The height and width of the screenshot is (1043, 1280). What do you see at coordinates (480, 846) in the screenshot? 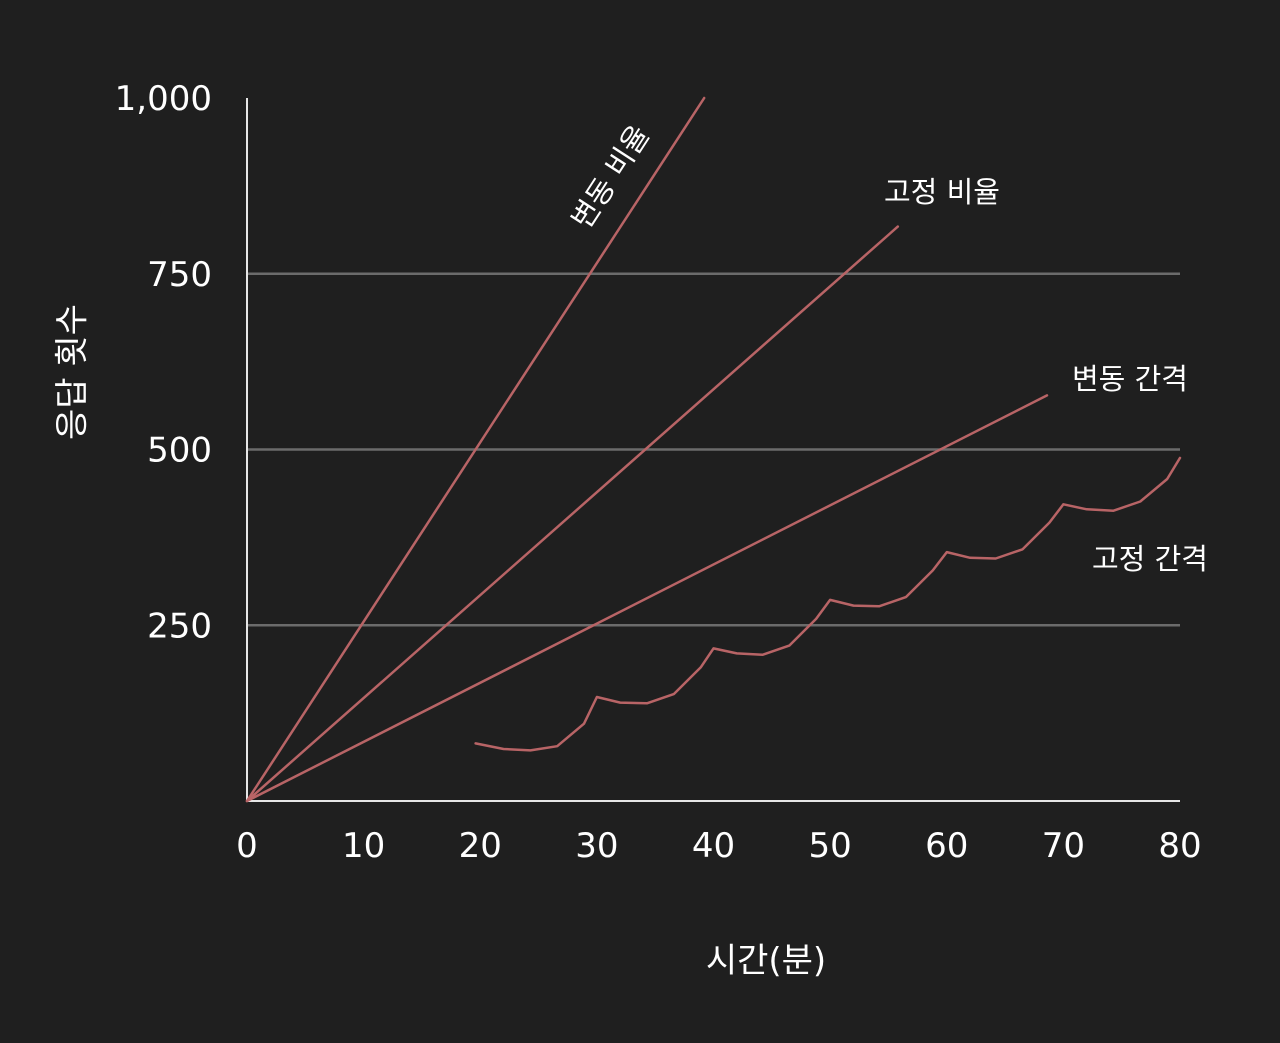
I see `x-tick-label: 20` at bounding box center [480, 846].